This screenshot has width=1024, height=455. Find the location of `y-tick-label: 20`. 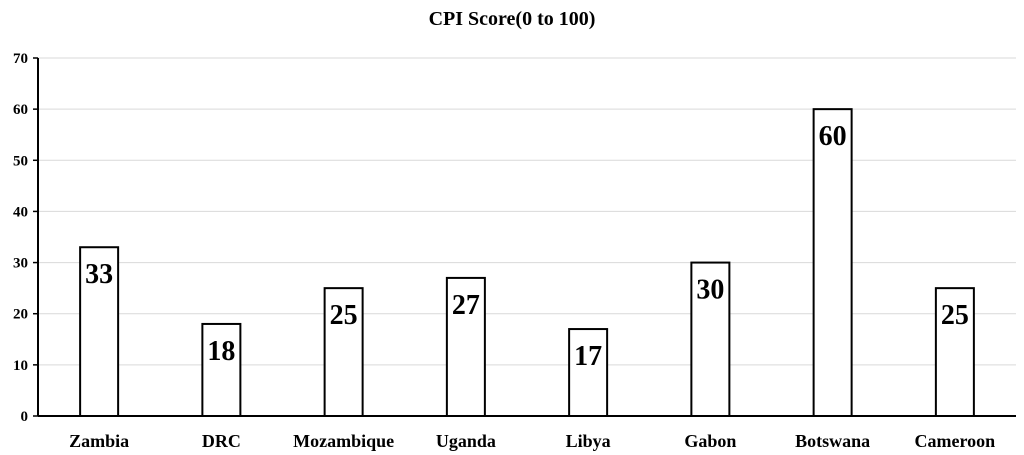

y-tick-label: 20 is located at coordinates (20, 315).